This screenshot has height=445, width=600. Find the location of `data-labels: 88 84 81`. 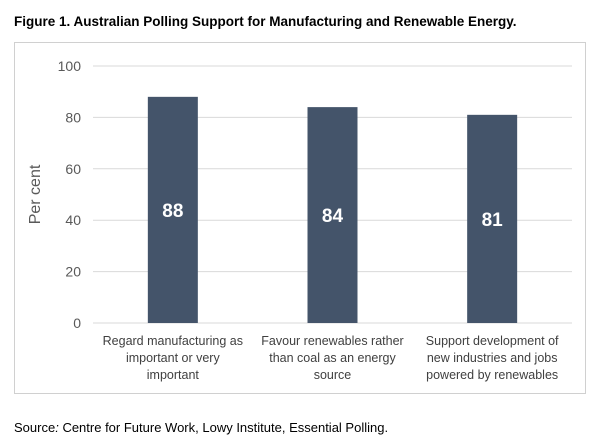

data-labels: 88 84 81 is located at coordinates (332, 216).